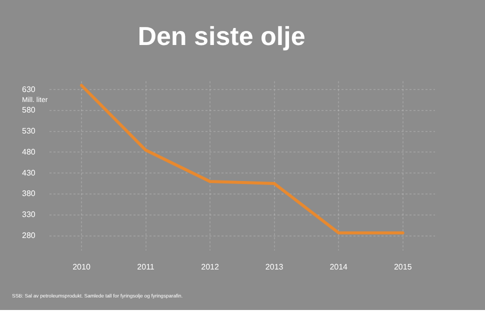  What do you see at coordinates (403, 267) in the screenshot?
I see `x-tick-label: 2015` at bounding box center [403, 267].